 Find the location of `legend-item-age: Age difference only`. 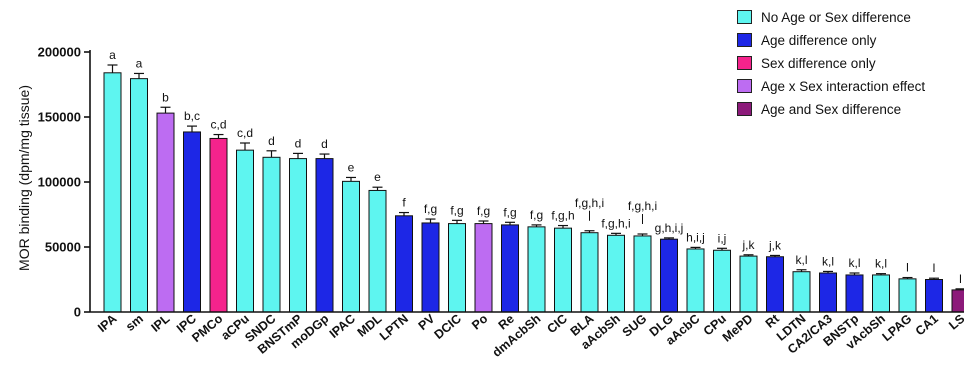

legend-item-age: Age difference only is located at coordinates (831, 40).